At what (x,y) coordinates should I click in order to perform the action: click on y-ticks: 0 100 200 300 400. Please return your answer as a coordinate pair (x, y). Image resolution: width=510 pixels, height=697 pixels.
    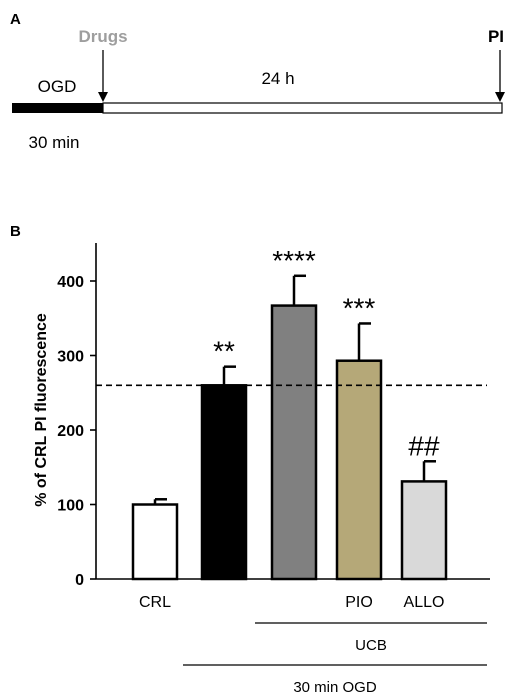
    Looking at the image, I should click on (76, 431).